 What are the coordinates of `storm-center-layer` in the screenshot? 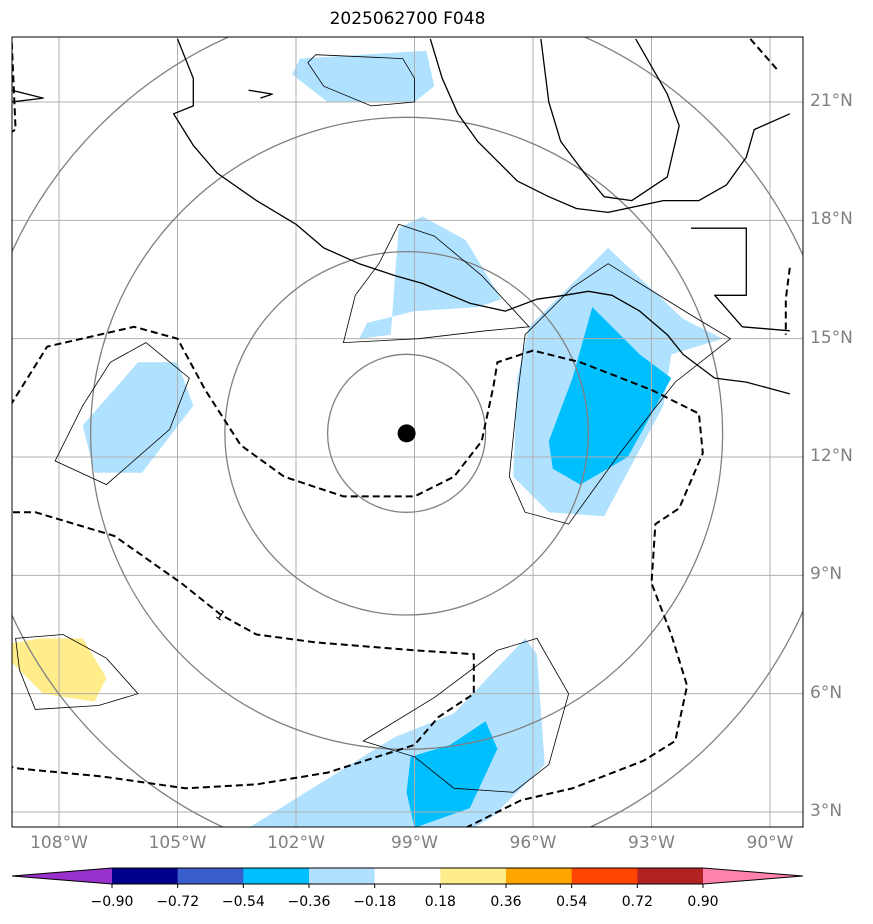 It's located at (406, 433).